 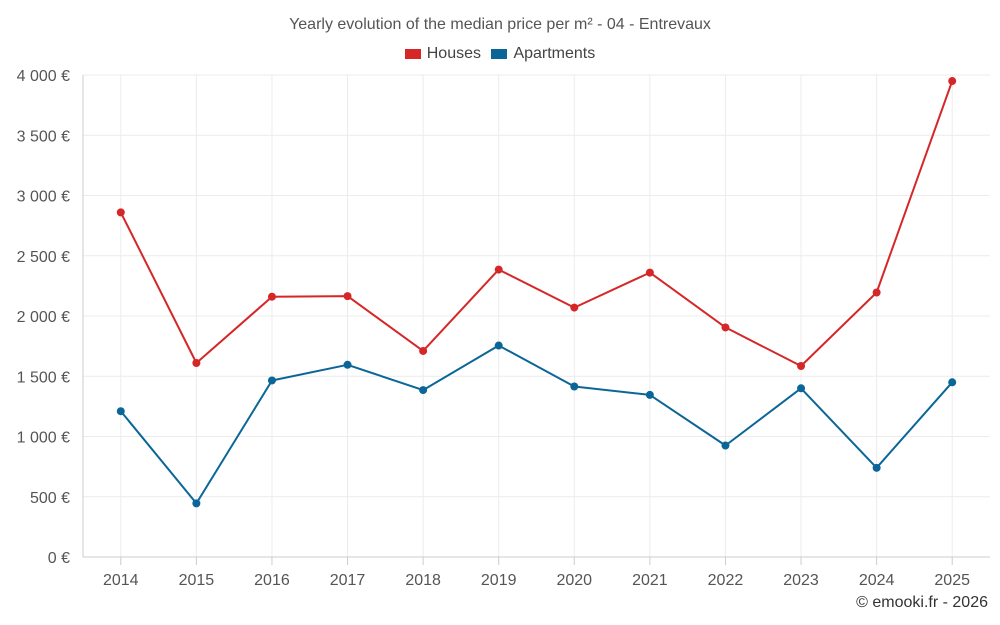 What do you see at coordinates (499, 580) in the screenshot?
I see `x-tick-label: 2019` at bounding box center [499, 580].